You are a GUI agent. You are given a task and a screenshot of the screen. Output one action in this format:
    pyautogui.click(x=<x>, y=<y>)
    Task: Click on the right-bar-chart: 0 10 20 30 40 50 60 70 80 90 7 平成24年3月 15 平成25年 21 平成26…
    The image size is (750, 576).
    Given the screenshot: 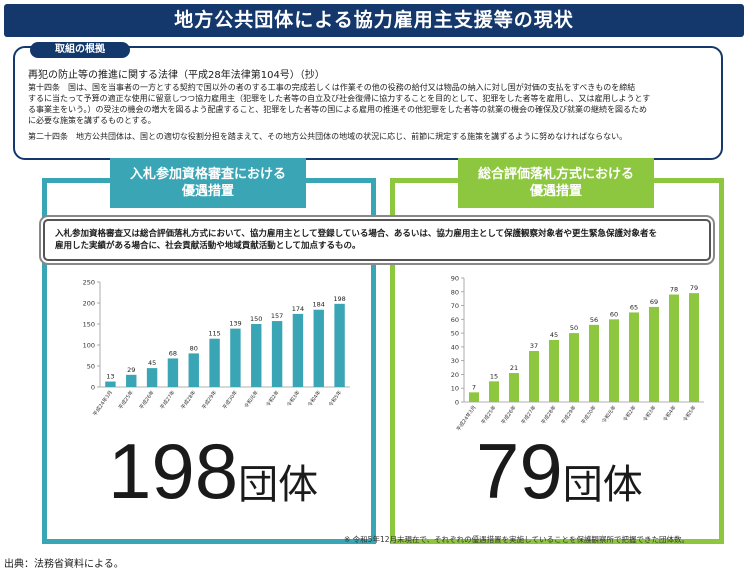 What is the action you would take?
    pyautogui.click(x=577, y=353)
    